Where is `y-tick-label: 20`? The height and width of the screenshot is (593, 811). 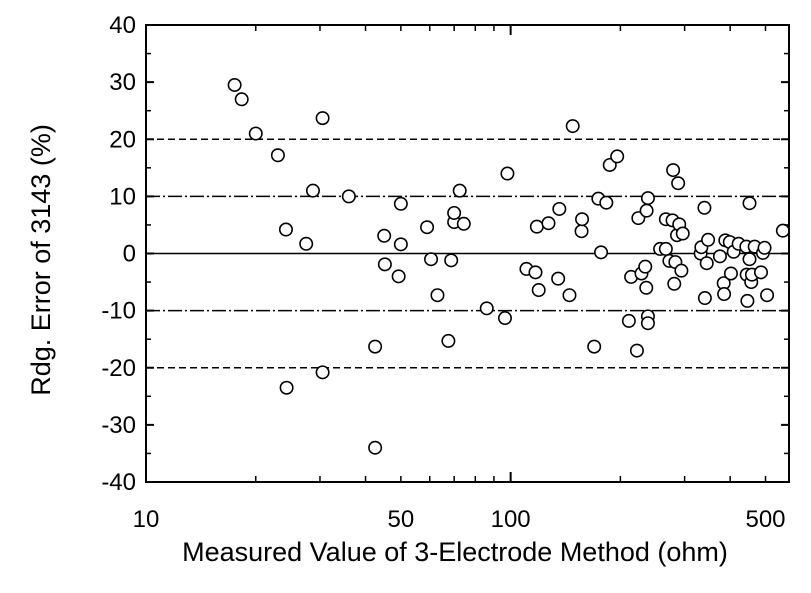
y-tick-label: 20 is located at coordinates (122, 139).